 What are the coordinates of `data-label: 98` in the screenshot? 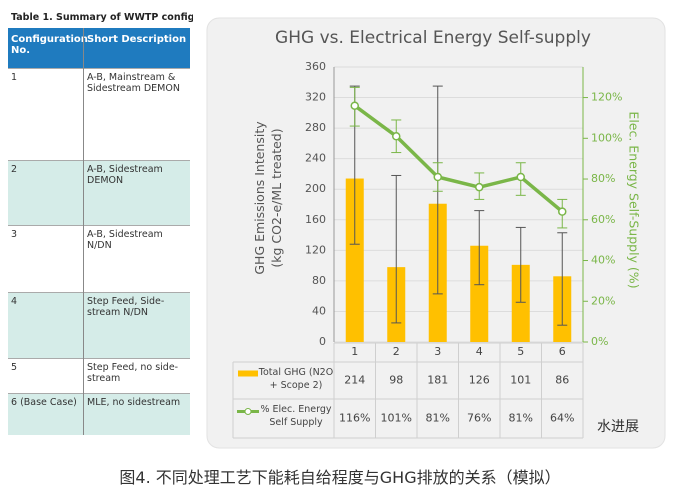 It's located at (396, 380).